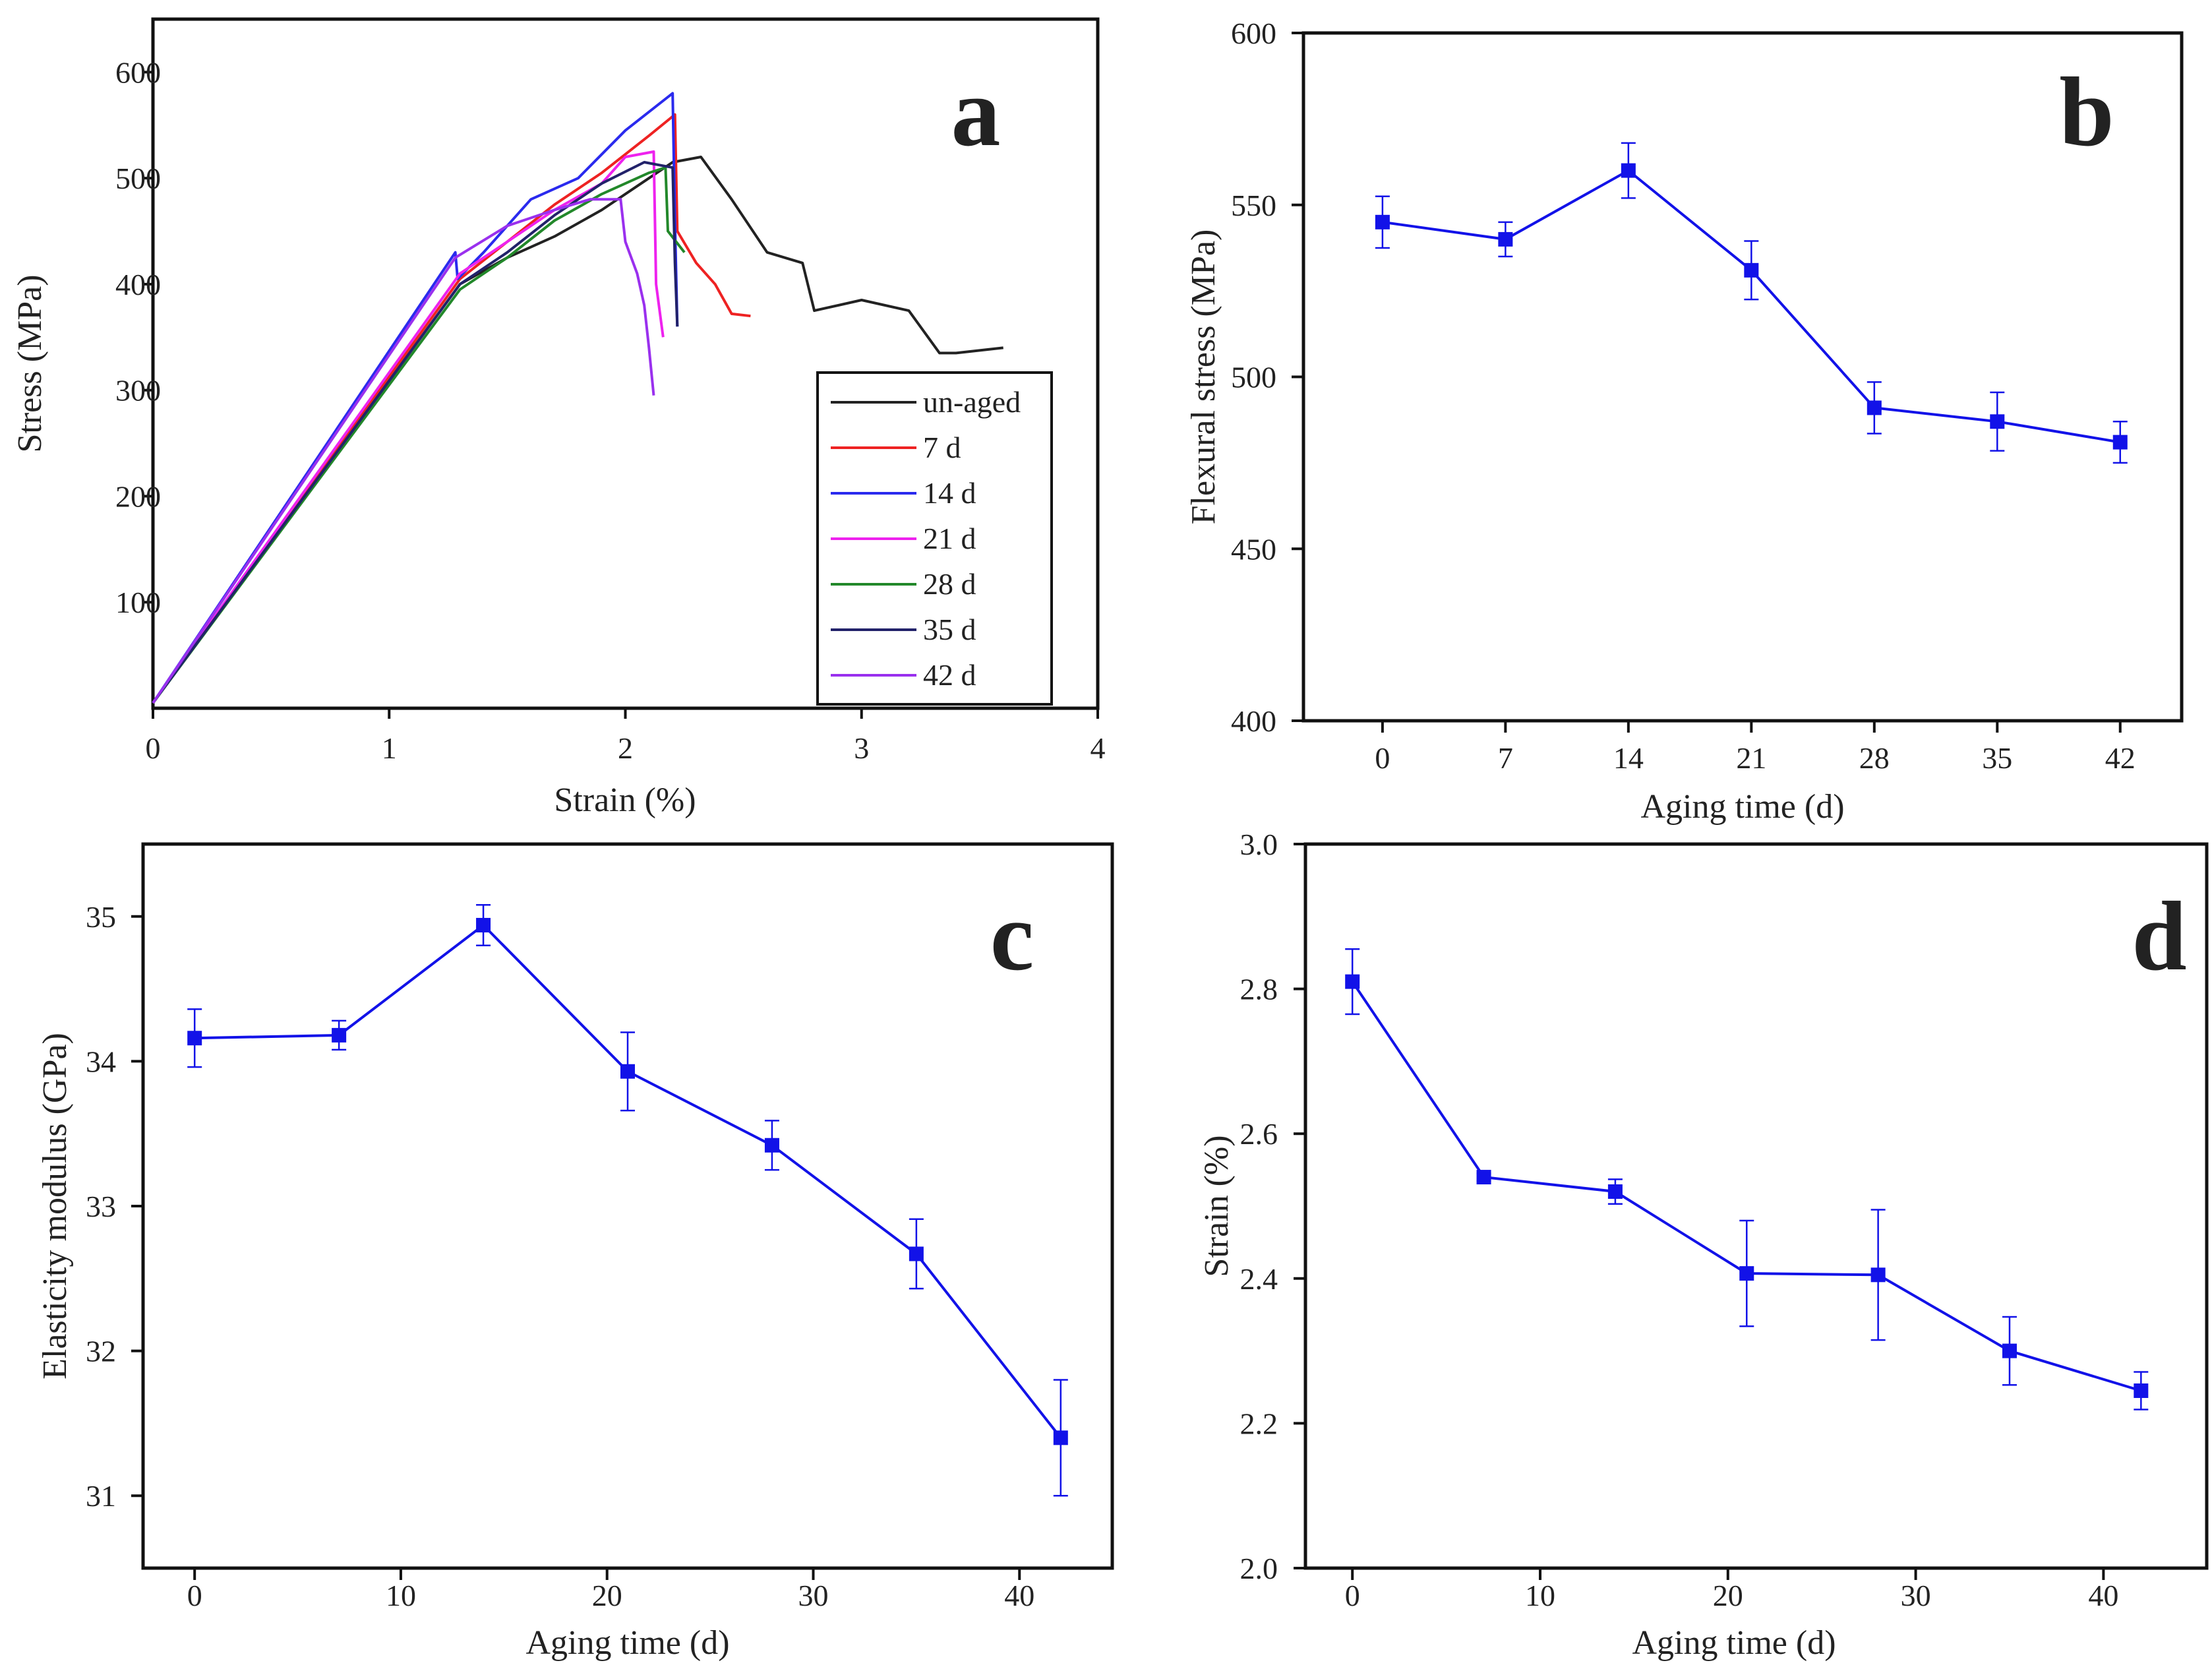  I want to click on y-tick-label: 2.4, so click(1259, 1279).